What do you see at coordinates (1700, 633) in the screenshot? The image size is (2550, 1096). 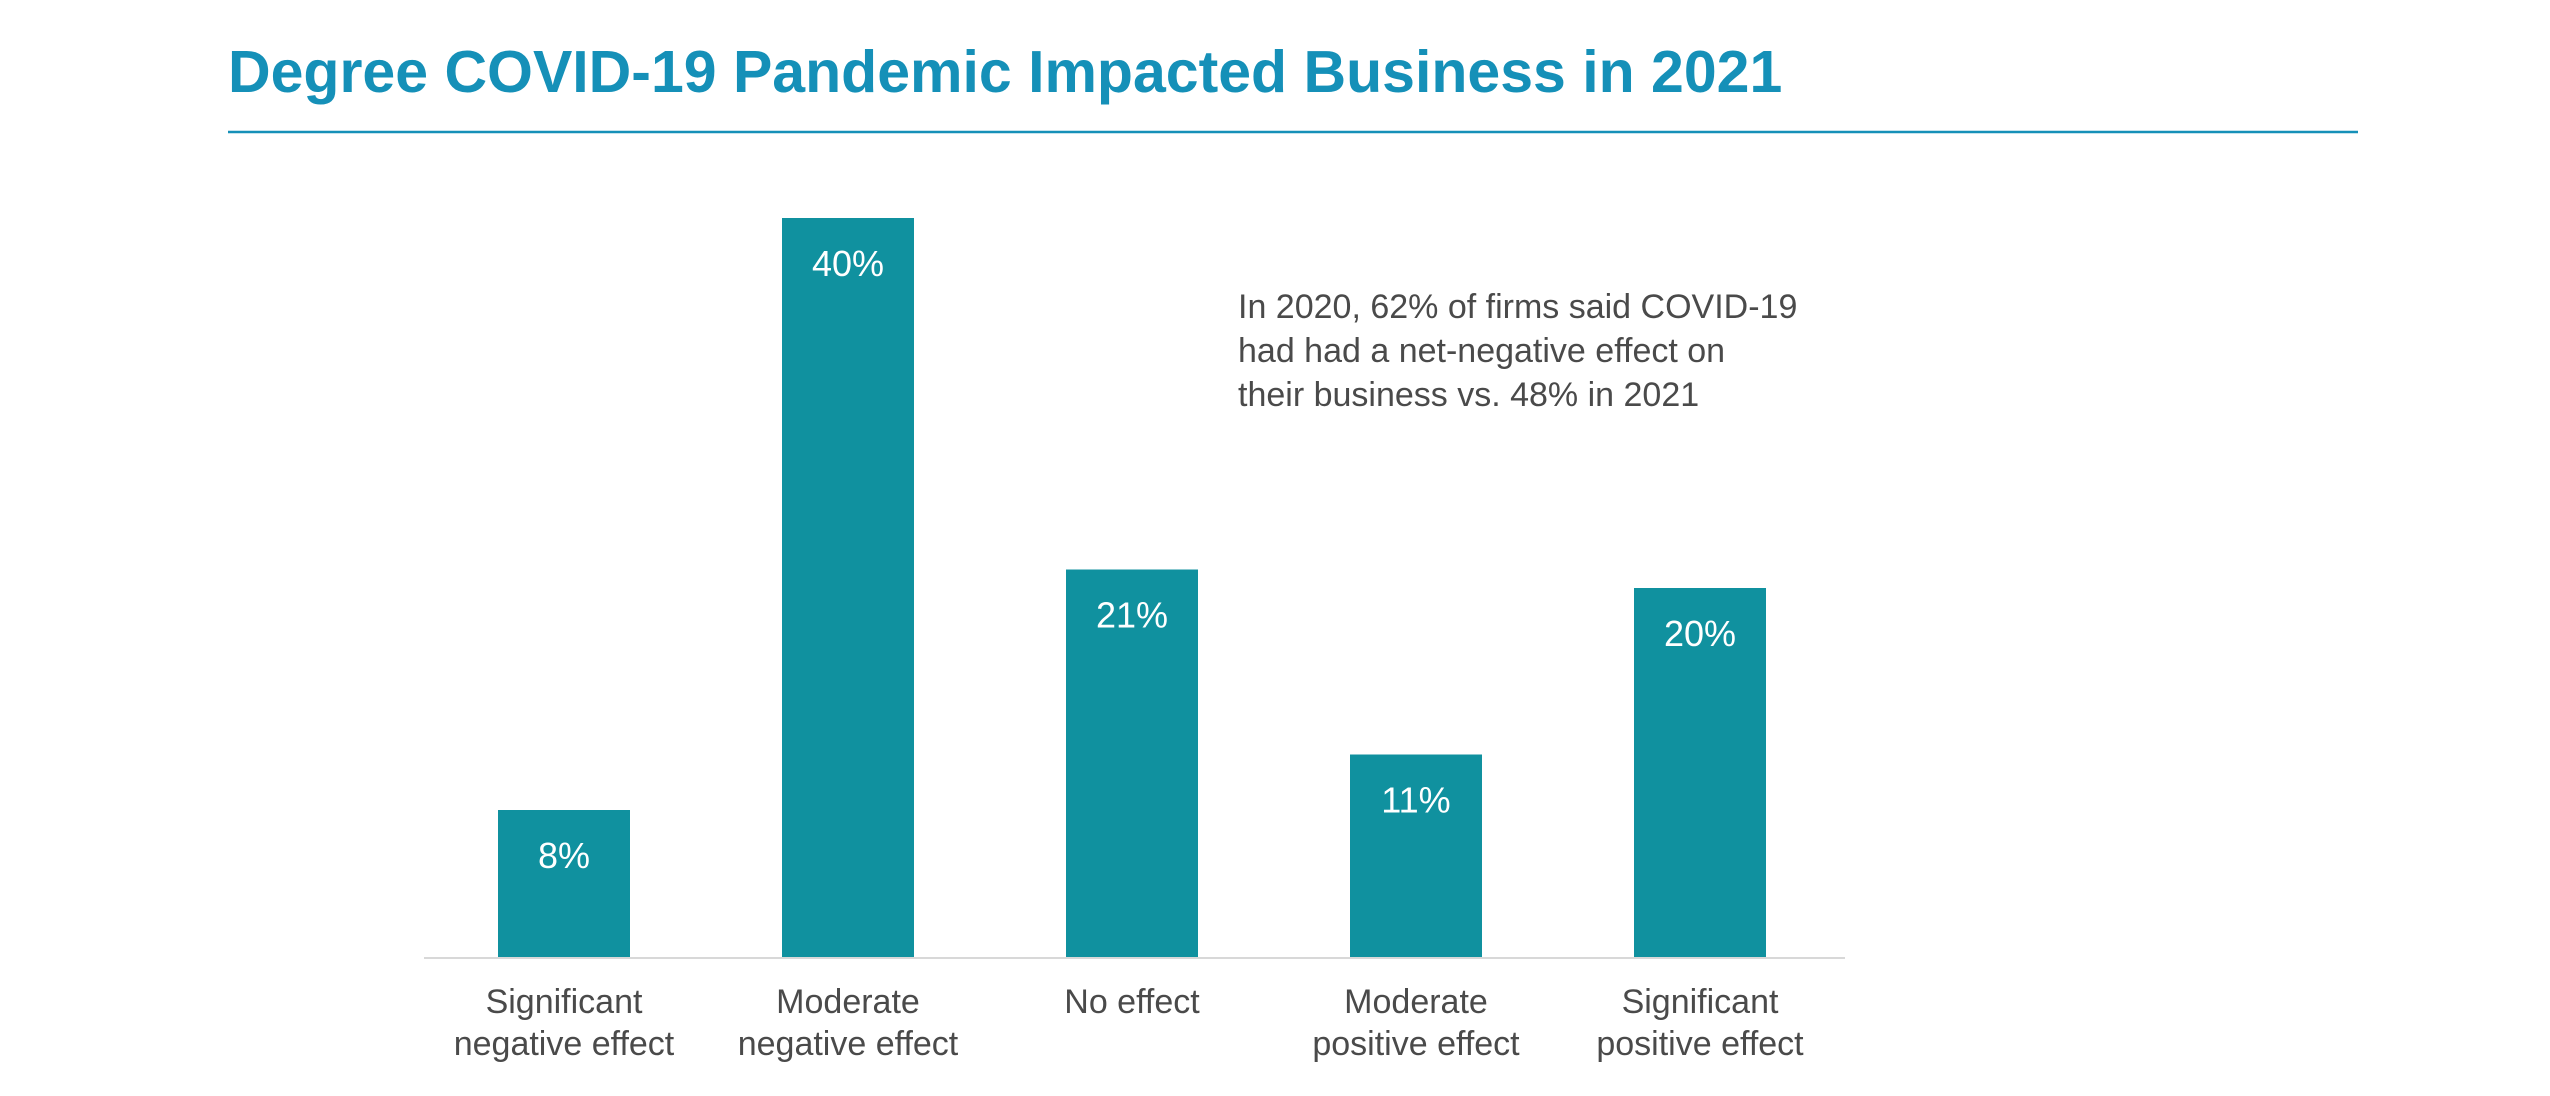 I see `value-label-5: 20%` at bounding box center [1700, 633].